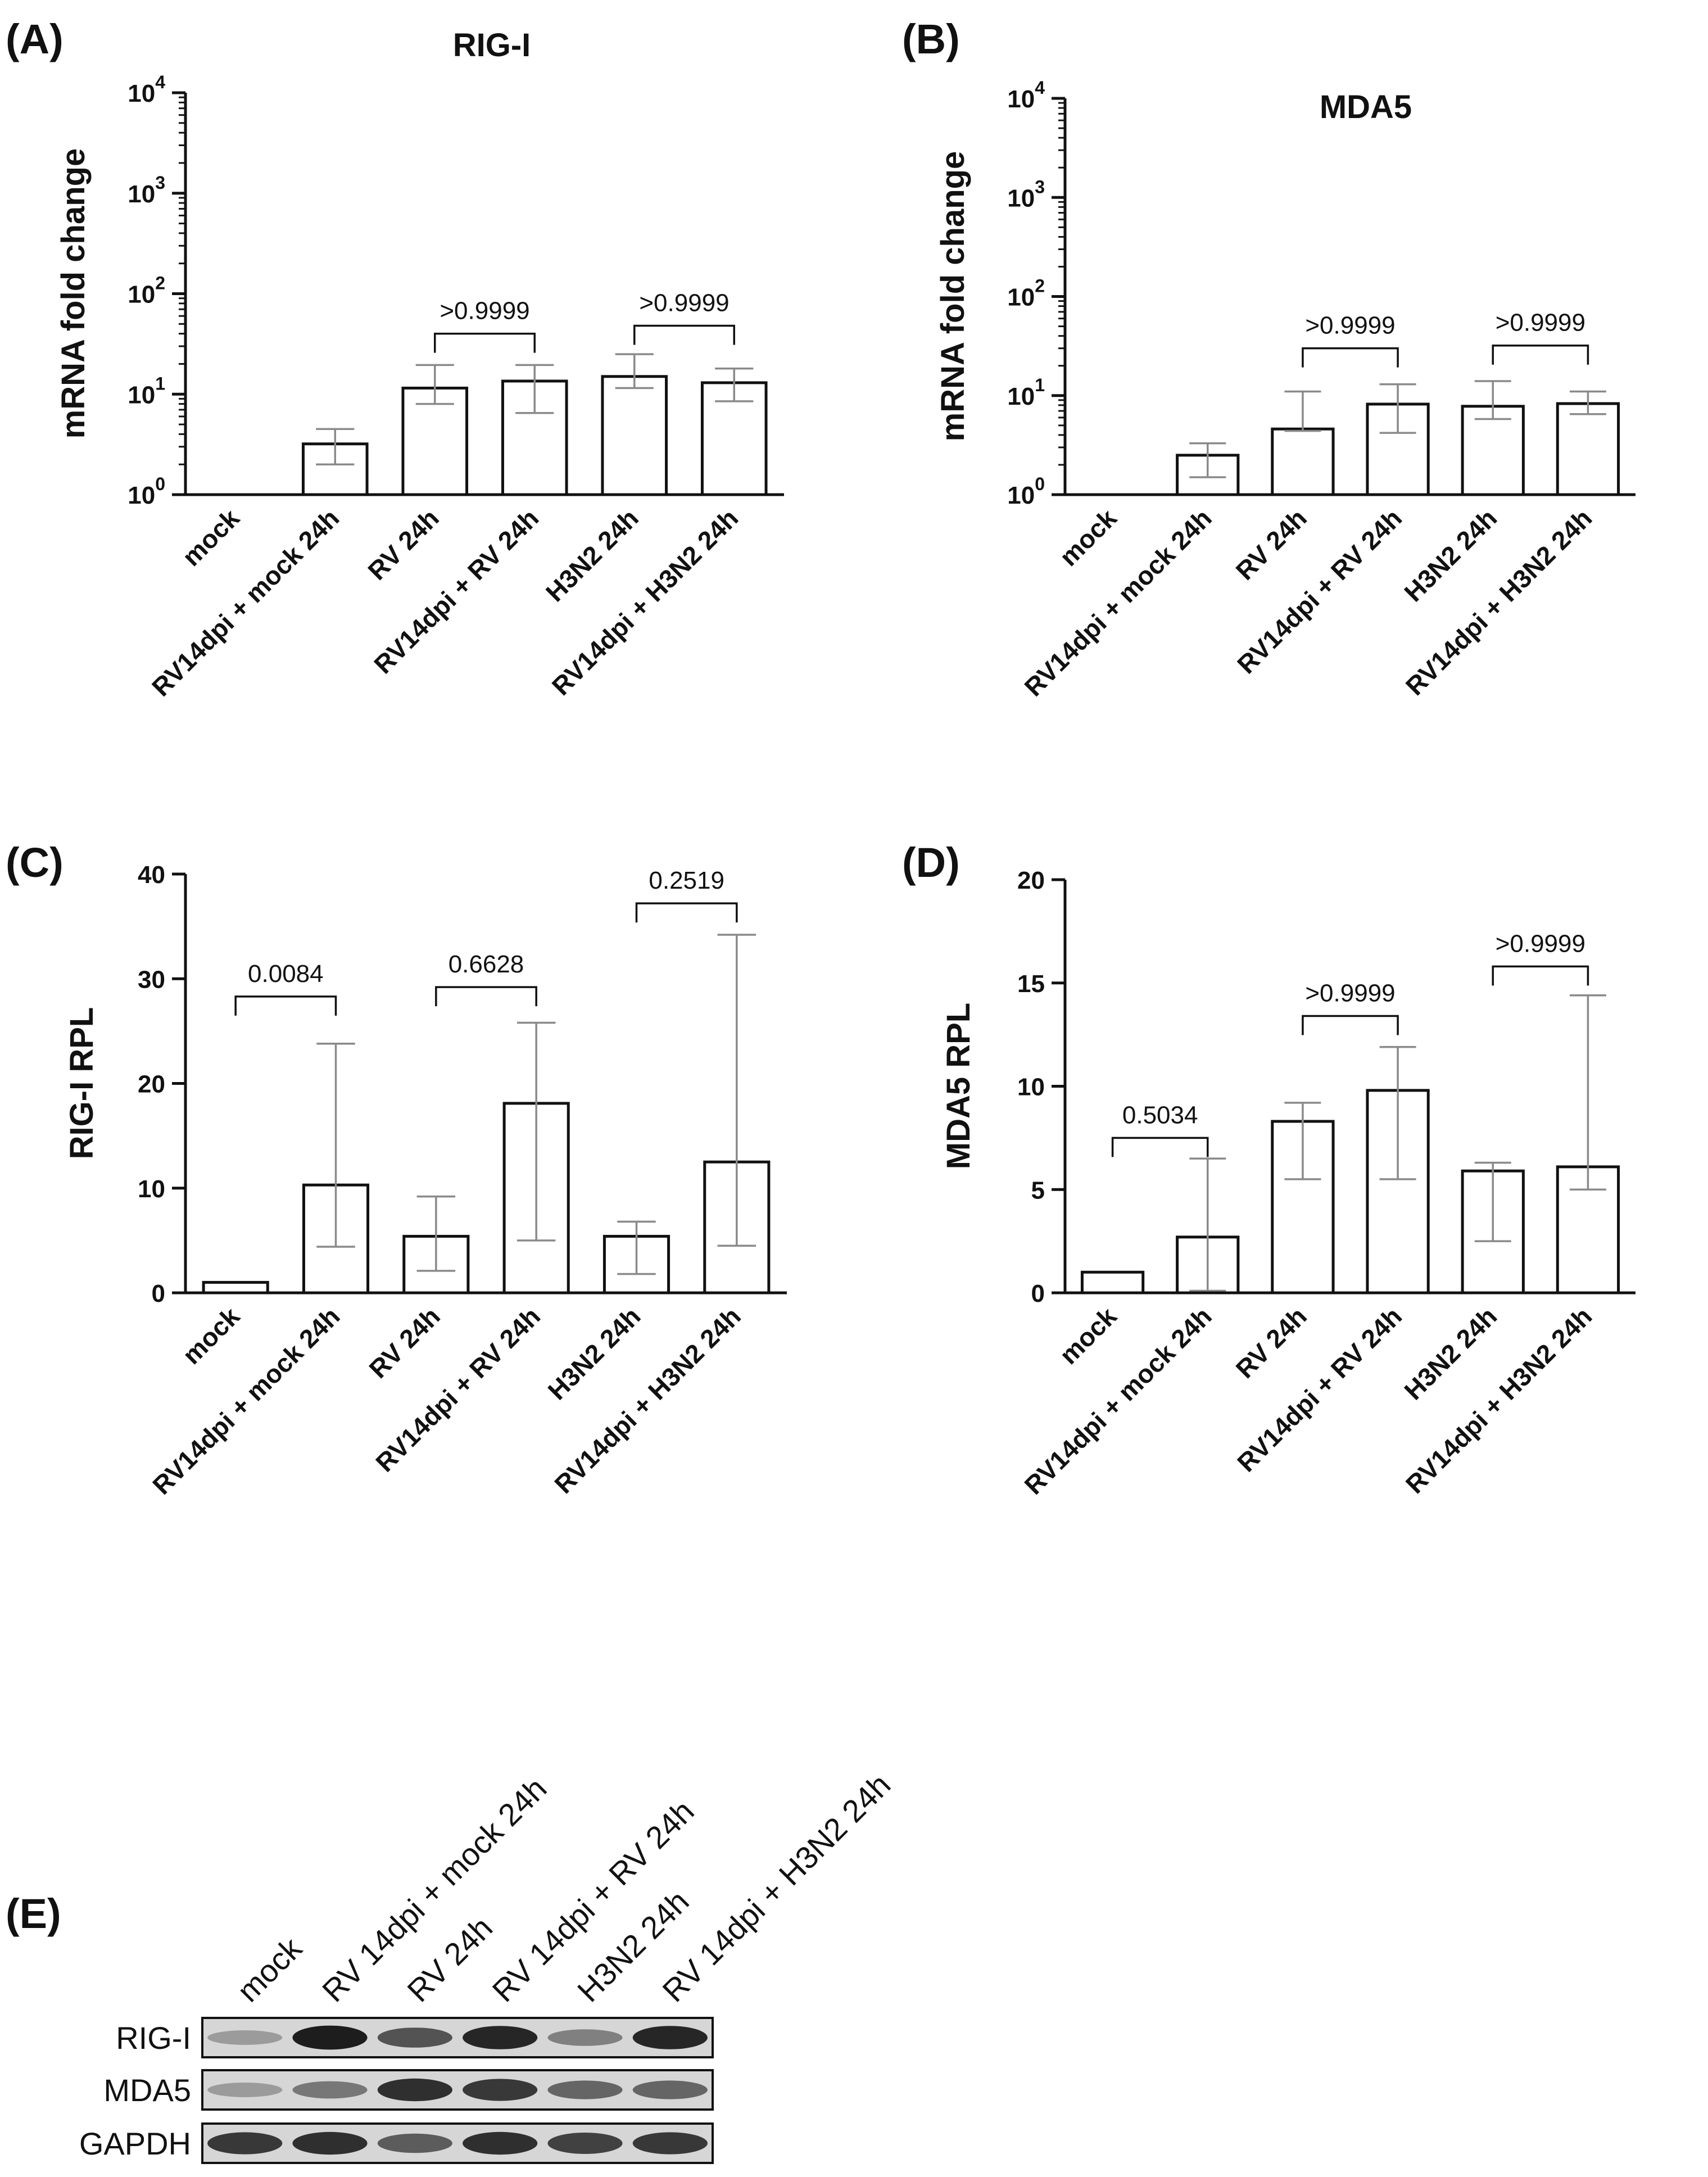  Describe the element at coordinates (1160, 1115) in the screenshot. I see `panel-d-p-value: 0.5034` at that location.